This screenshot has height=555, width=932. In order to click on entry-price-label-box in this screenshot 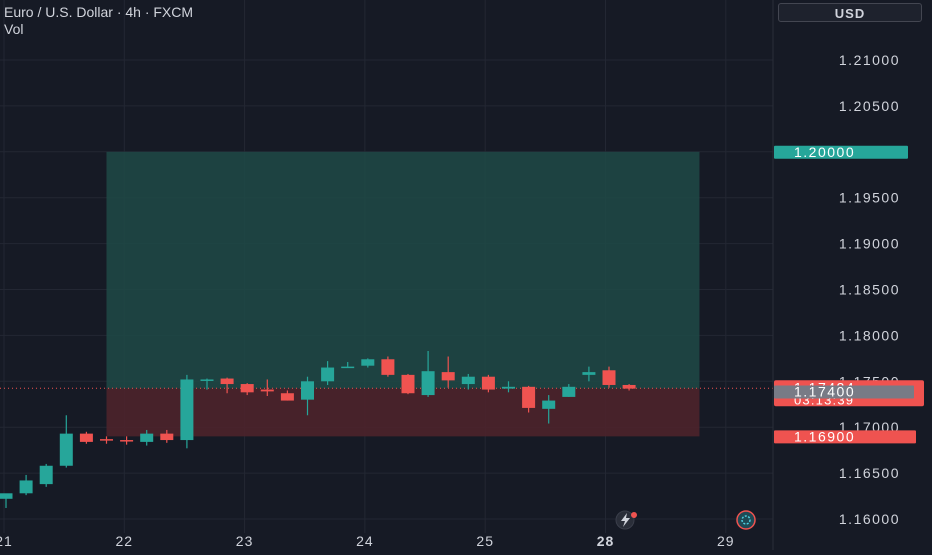, I will do `click(844, 392)`.